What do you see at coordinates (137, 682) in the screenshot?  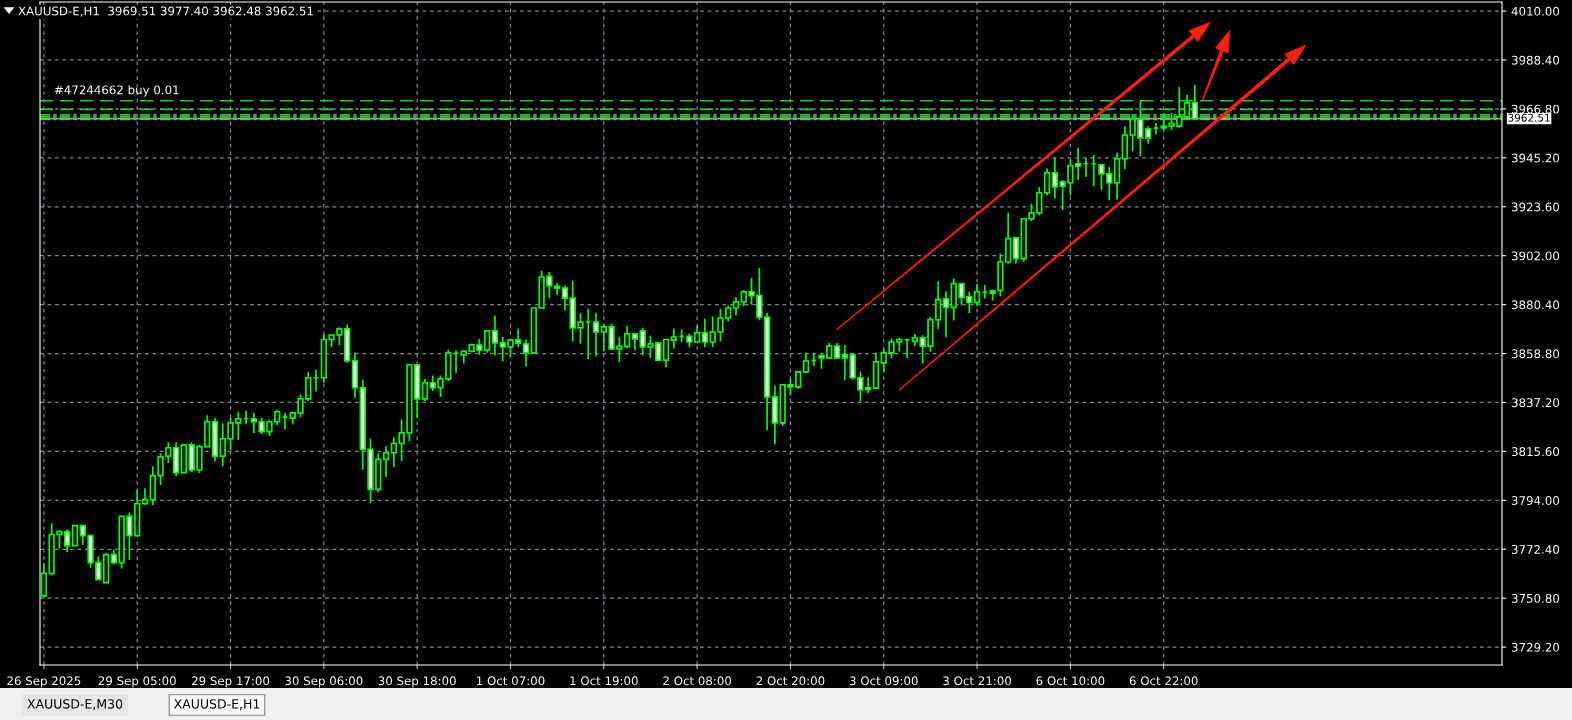 I see `x-tick-label: 29 Sep 05:00` at bounding box center [137, 682].